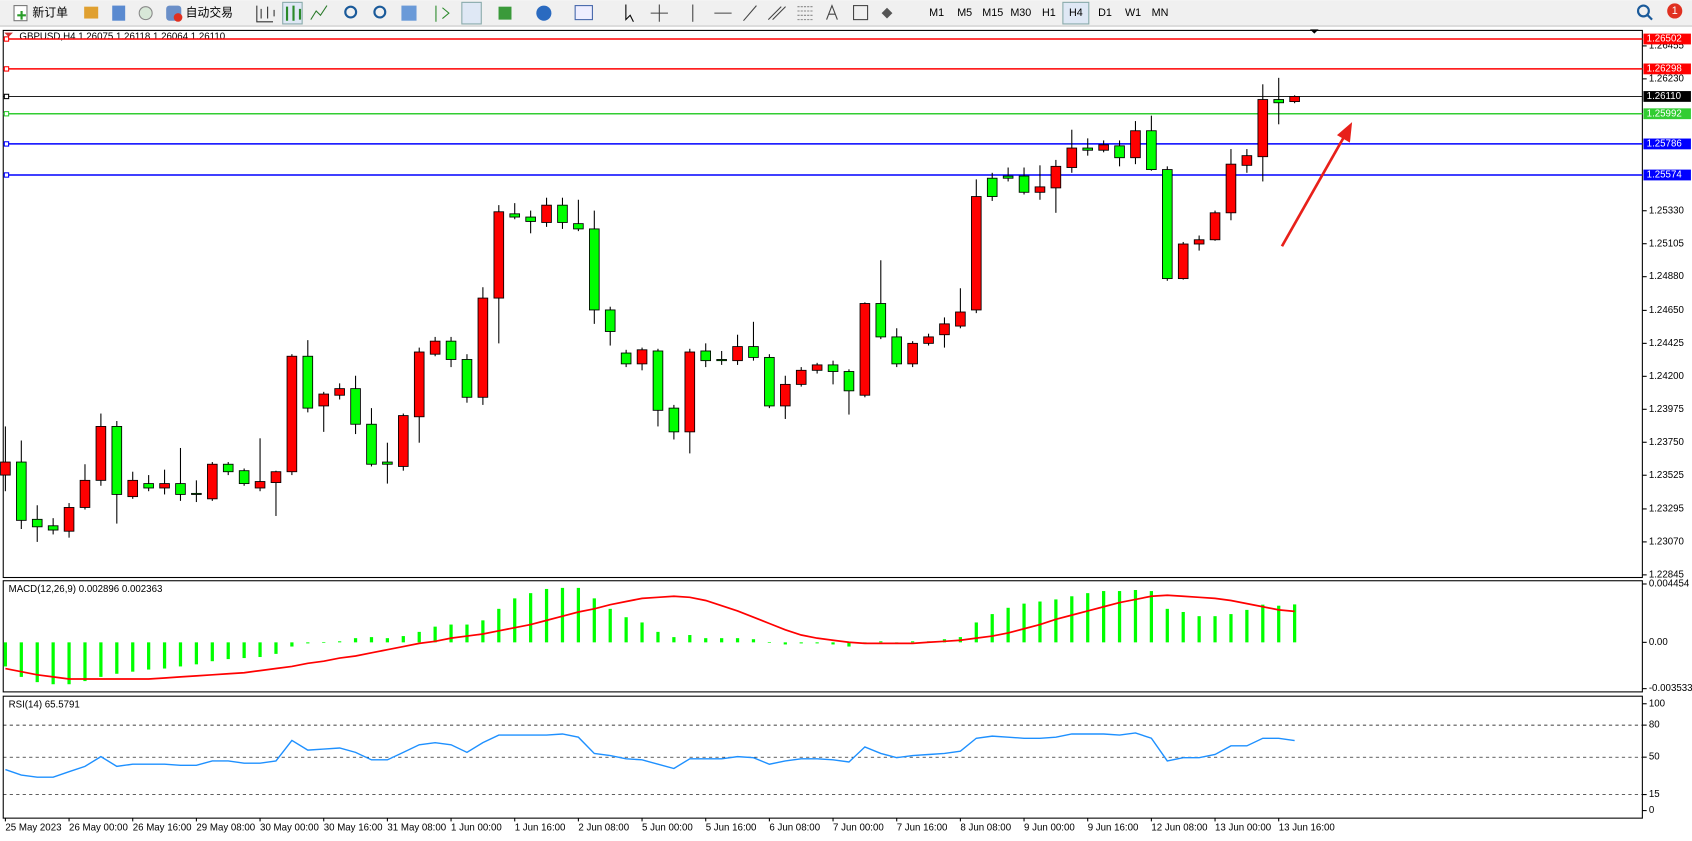  What do you see at coordinates (1666, 343) in the screenshot?
I see `y-tick-label: 1.24425` at bounding box center [1666, 343].